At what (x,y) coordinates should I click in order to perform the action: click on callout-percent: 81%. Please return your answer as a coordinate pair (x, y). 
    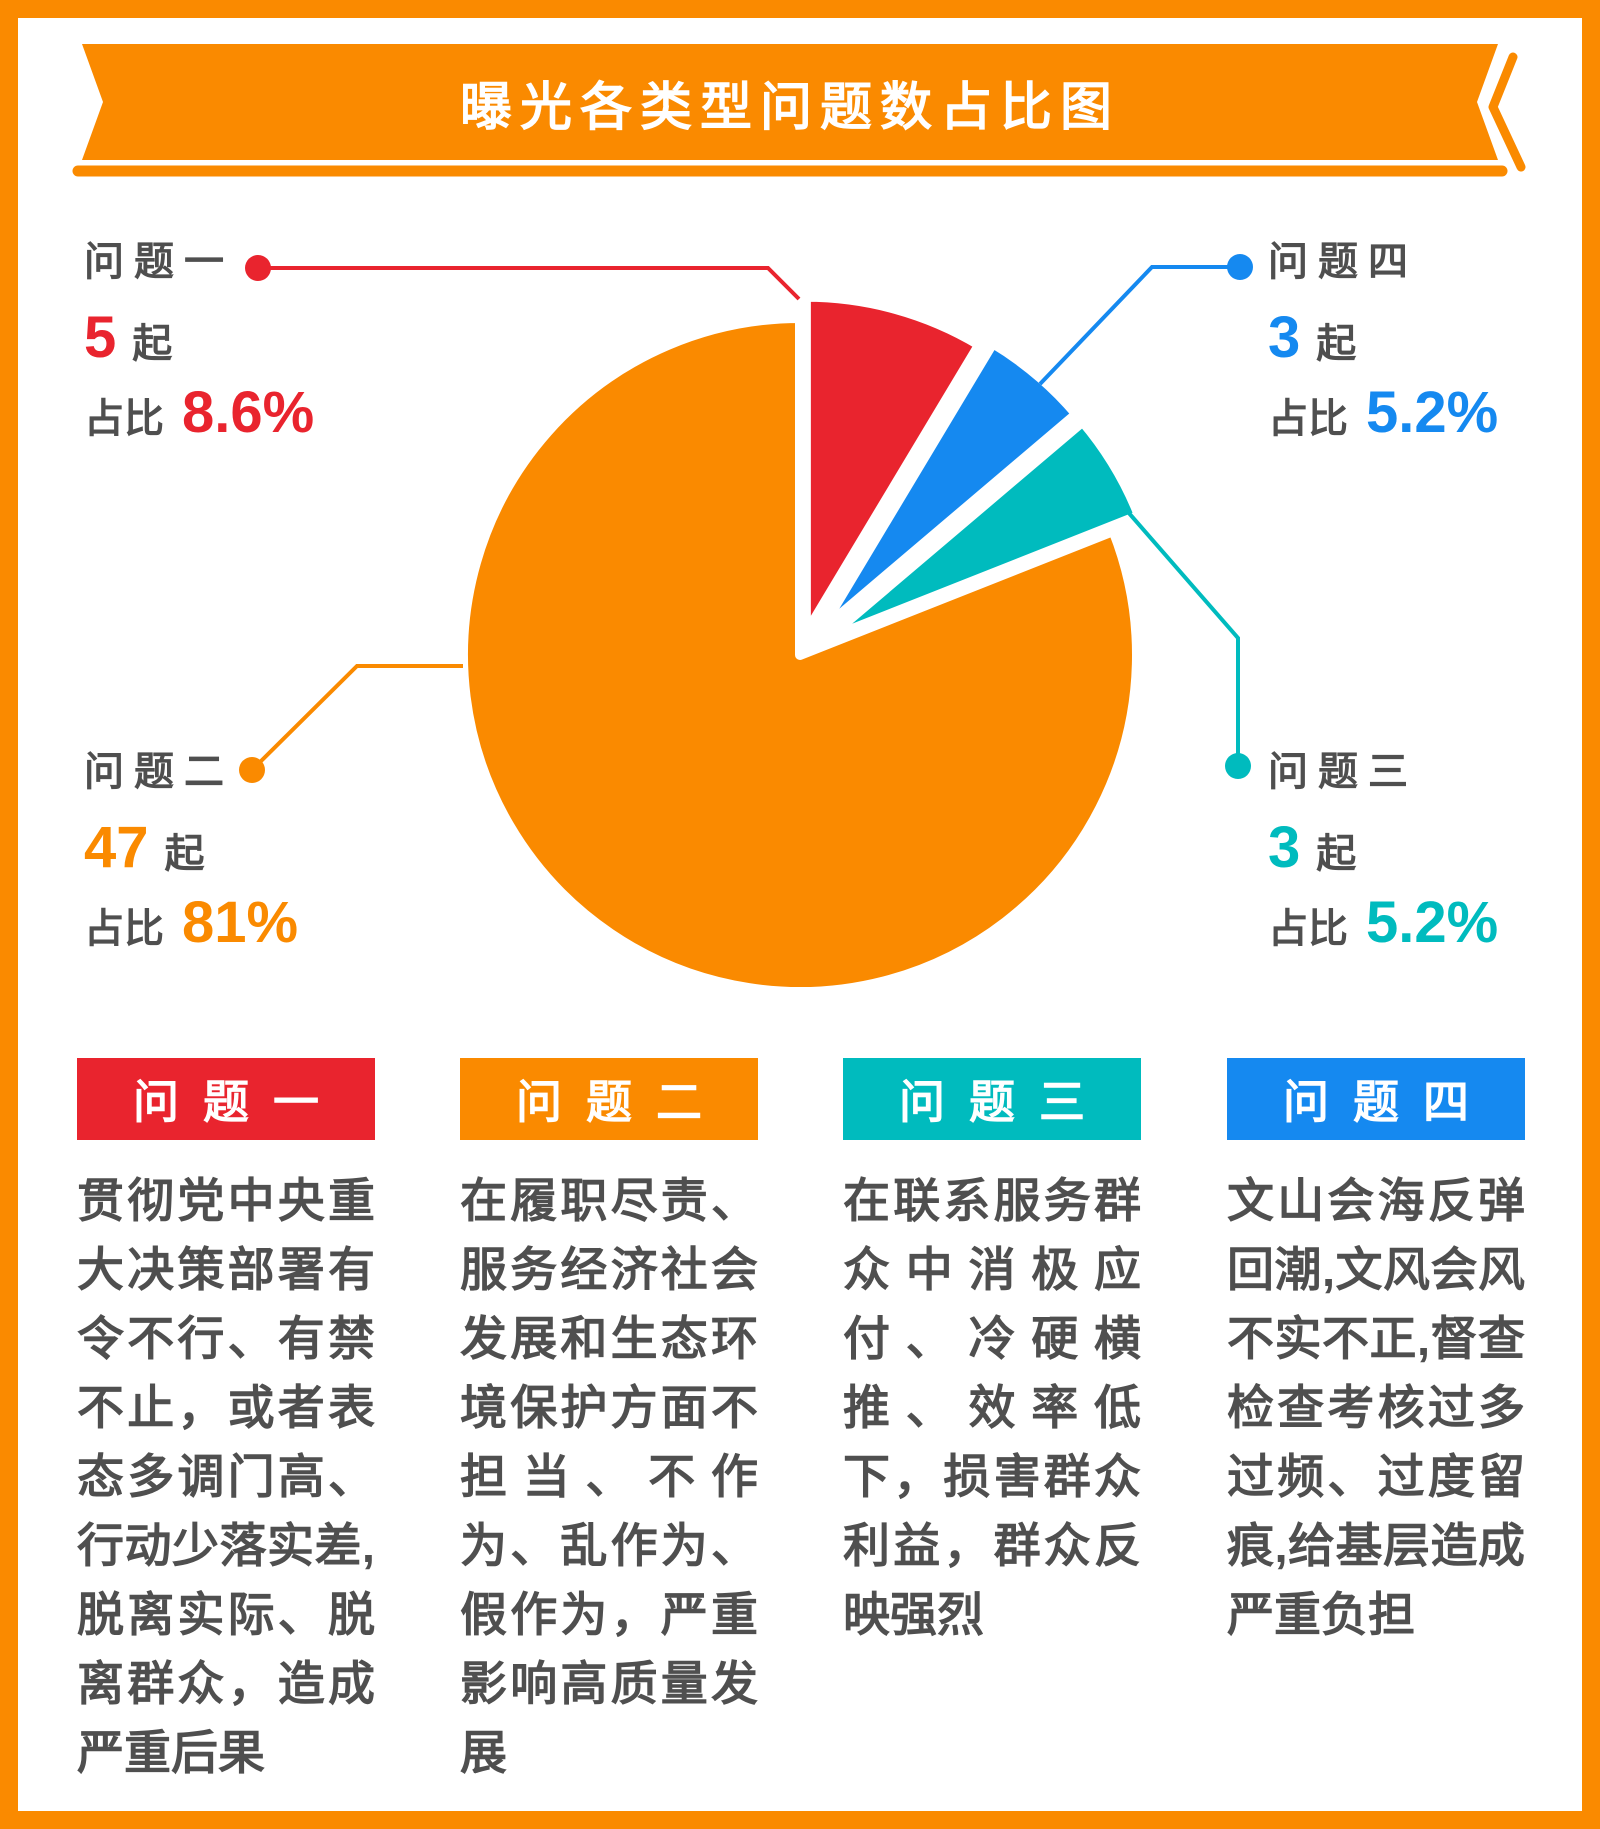
    Looking at the image, I should click on (240, 922).